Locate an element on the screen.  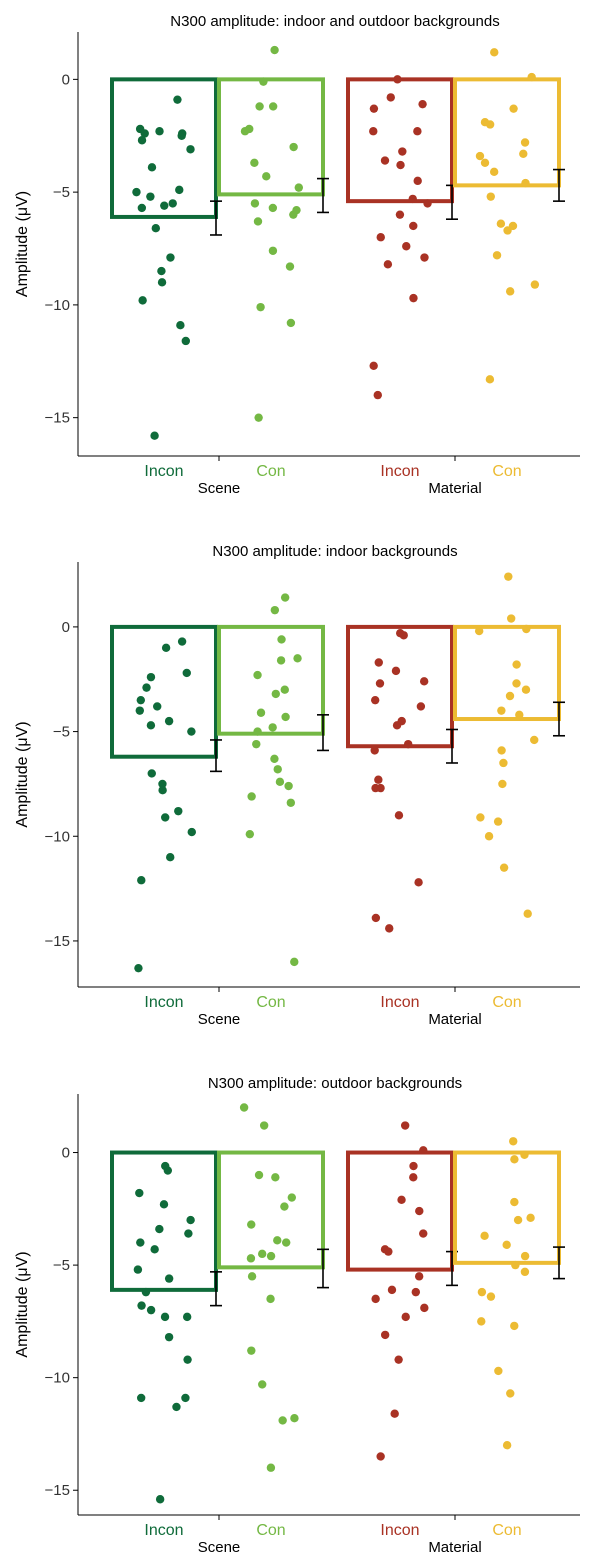
chart-title: N300 amplitude: outdoor backgrounds is located at coordinates (335, 1083).